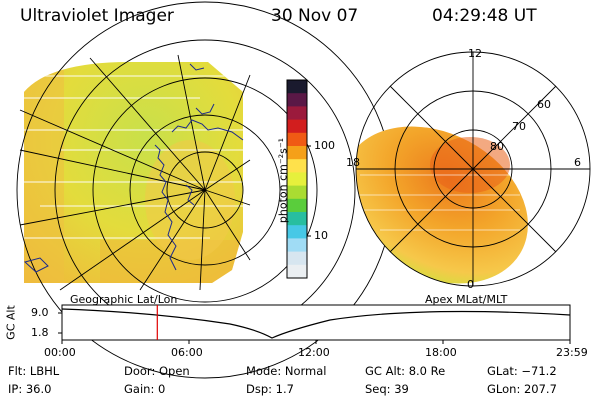 The height and width of the screenshot is (400, 600). What do you see at coordinates (286, 371) in the screenshot?
I see `status-mode: Mode: Normal` at bounding box center [286, 371].